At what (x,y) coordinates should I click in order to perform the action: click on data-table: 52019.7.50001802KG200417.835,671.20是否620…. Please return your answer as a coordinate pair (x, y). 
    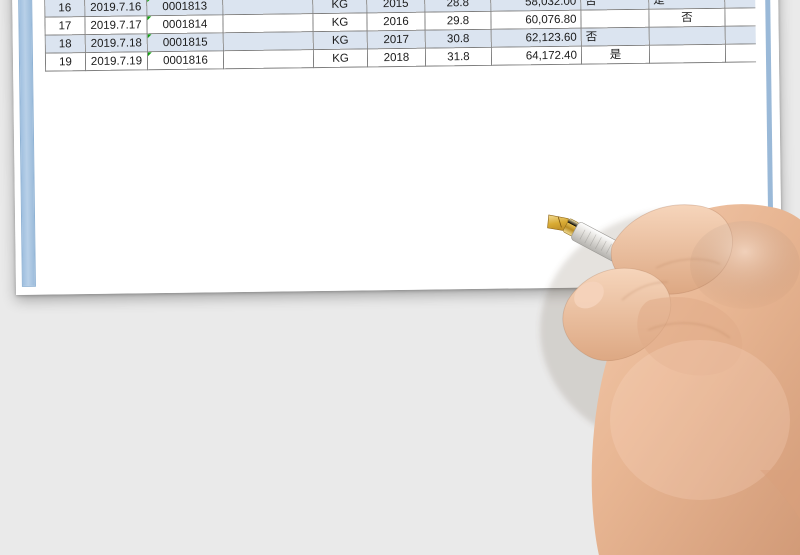
    Looking at the image, I should click on (400, 36).